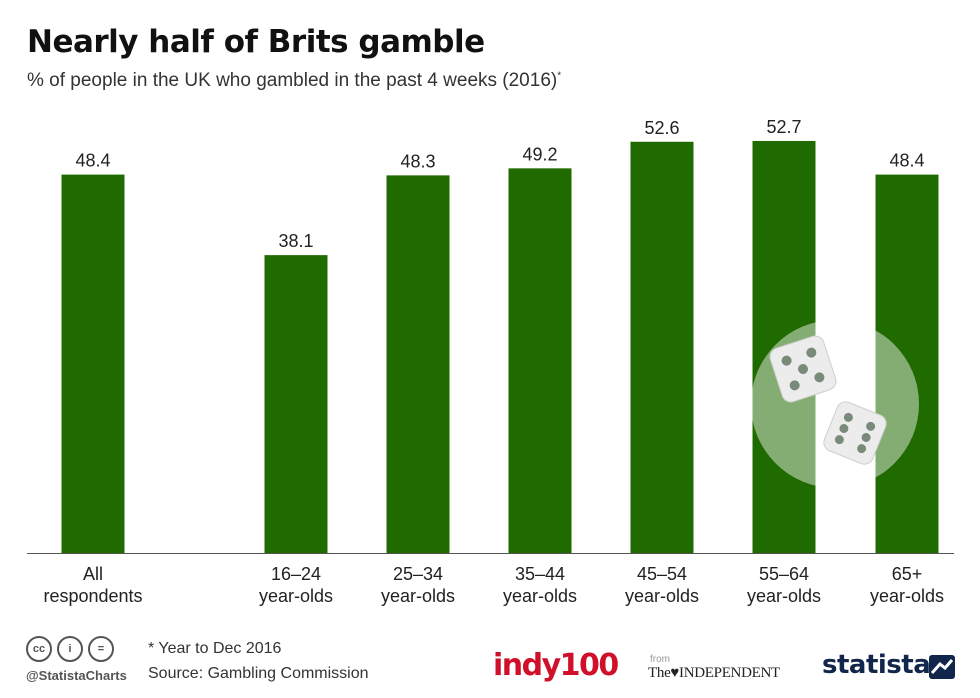 The width and height of the screenshot is (980, 698). Describe the element at coordinates (296, 574) in the screenshot. I see `category-label: 16–24` at that location.